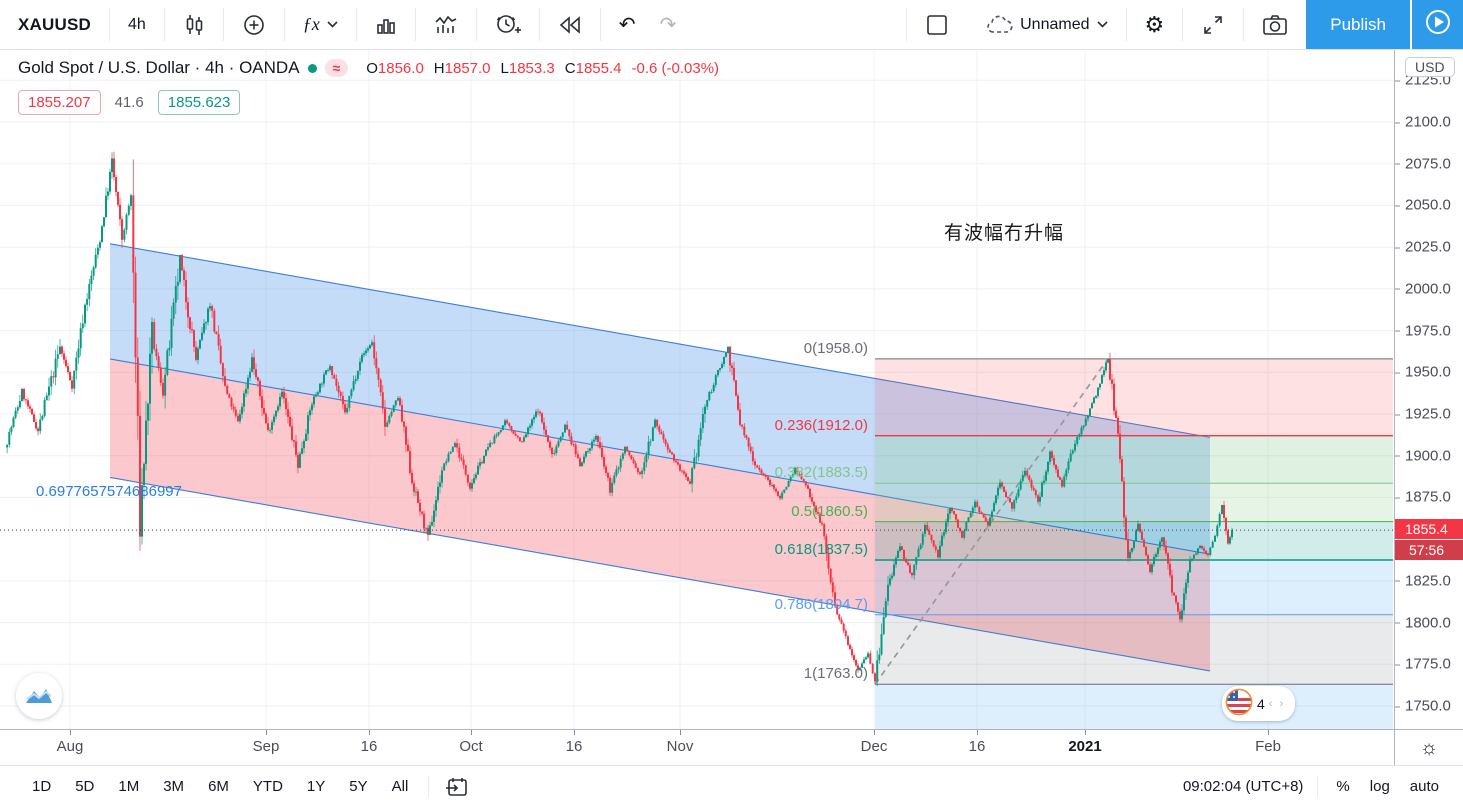  What do you see at coordinates (1429, 288) in the screenshot?
I see `price-tick-label: 2000.0` at bounding box center [1429, 288].